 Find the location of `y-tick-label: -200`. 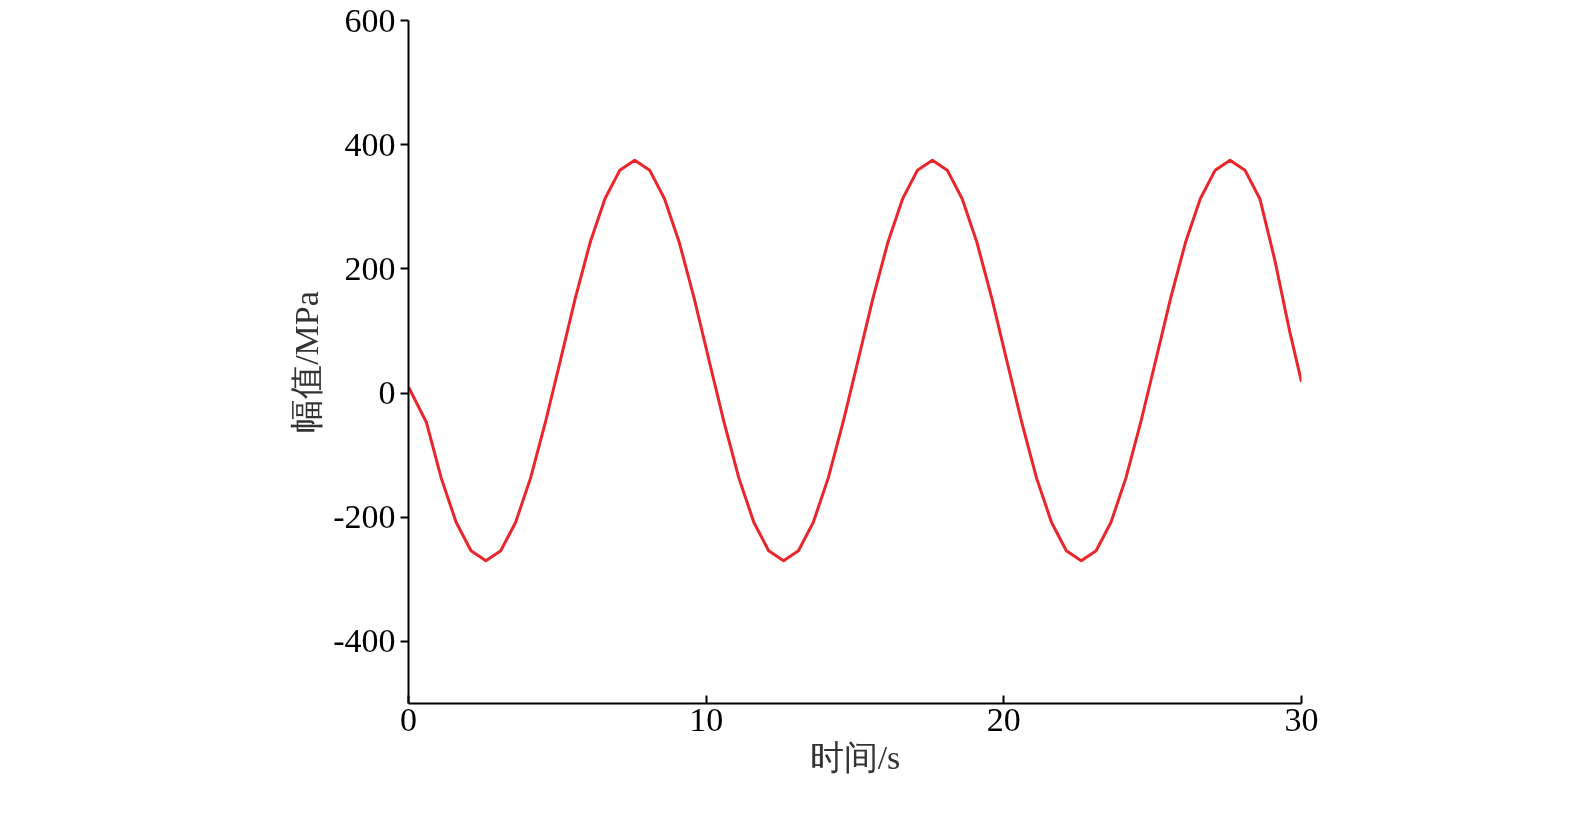

y-tick-label: -200 is located at coordinates (364, 517).